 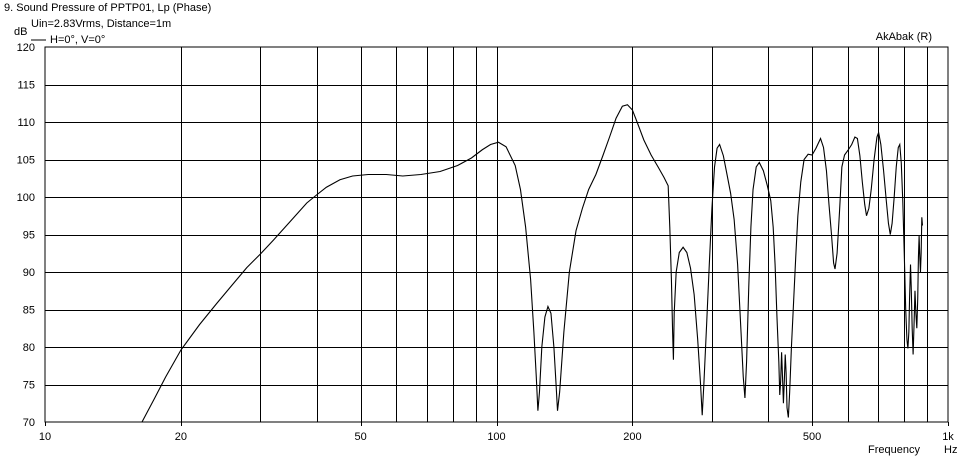 What do you see at coordinates (26, 48) in the screenshot?
I see `y-tick-label: 120` at bounding box center [26, 48].